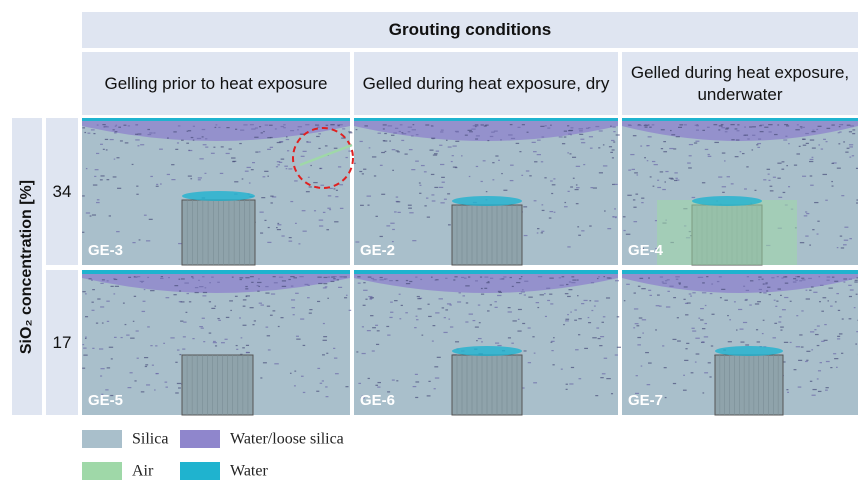  I want to click on water-pocket, so click(727, 201).